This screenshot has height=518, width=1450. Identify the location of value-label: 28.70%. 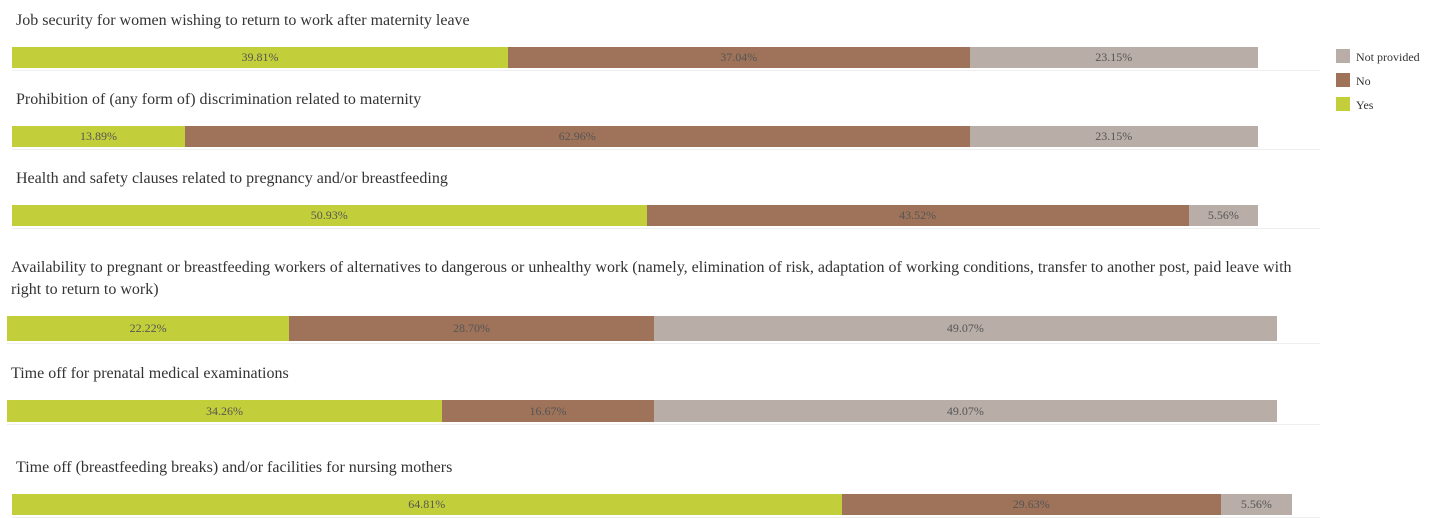
(471, 328).